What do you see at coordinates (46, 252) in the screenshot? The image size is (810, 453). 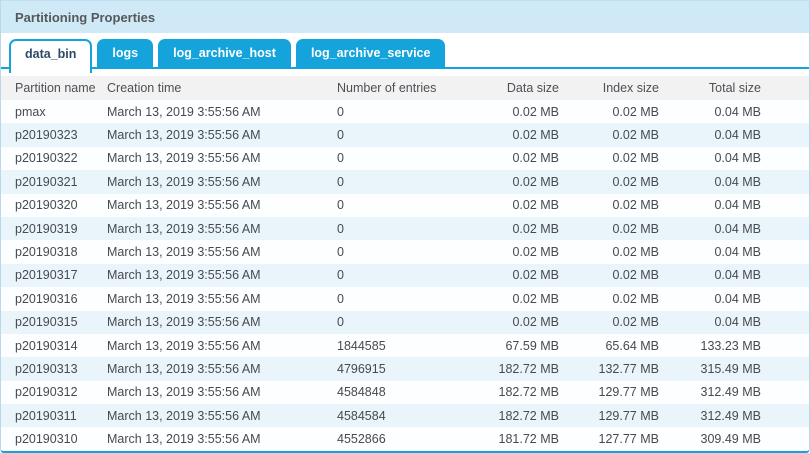 I see `cell-name: p20190318` at bounding box center [46, 252].